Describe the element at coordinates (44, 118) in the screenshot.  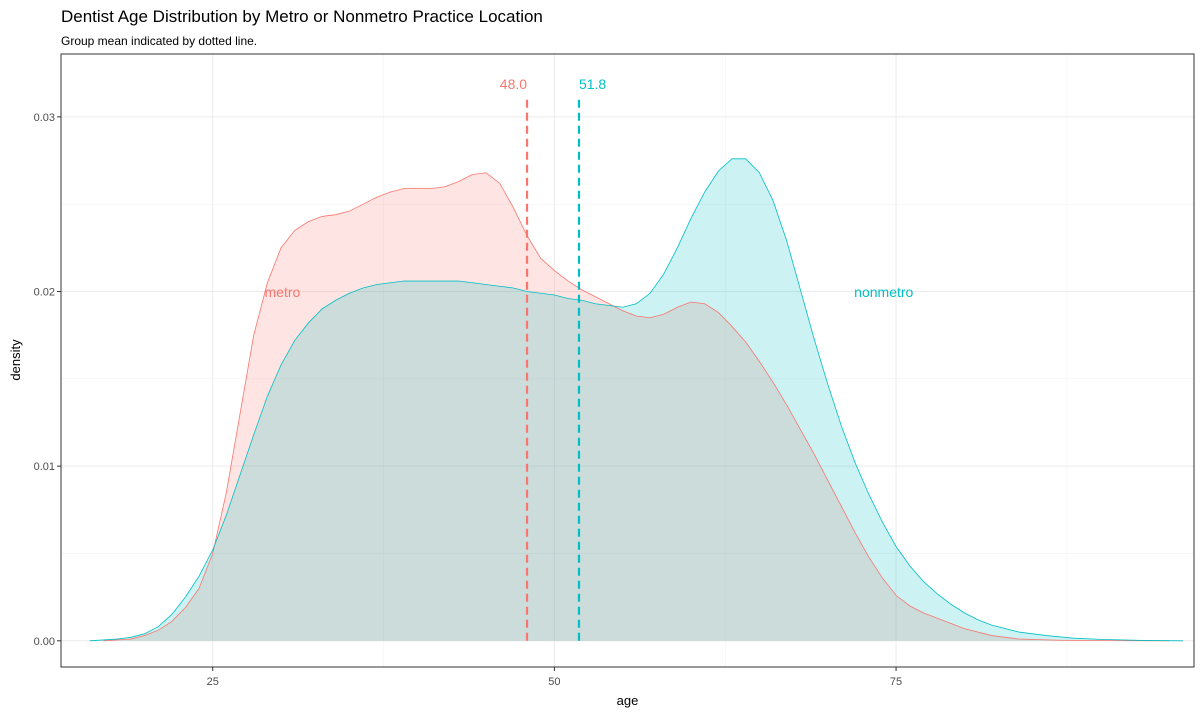
I see `y-tick-label: 0.03` at that location.